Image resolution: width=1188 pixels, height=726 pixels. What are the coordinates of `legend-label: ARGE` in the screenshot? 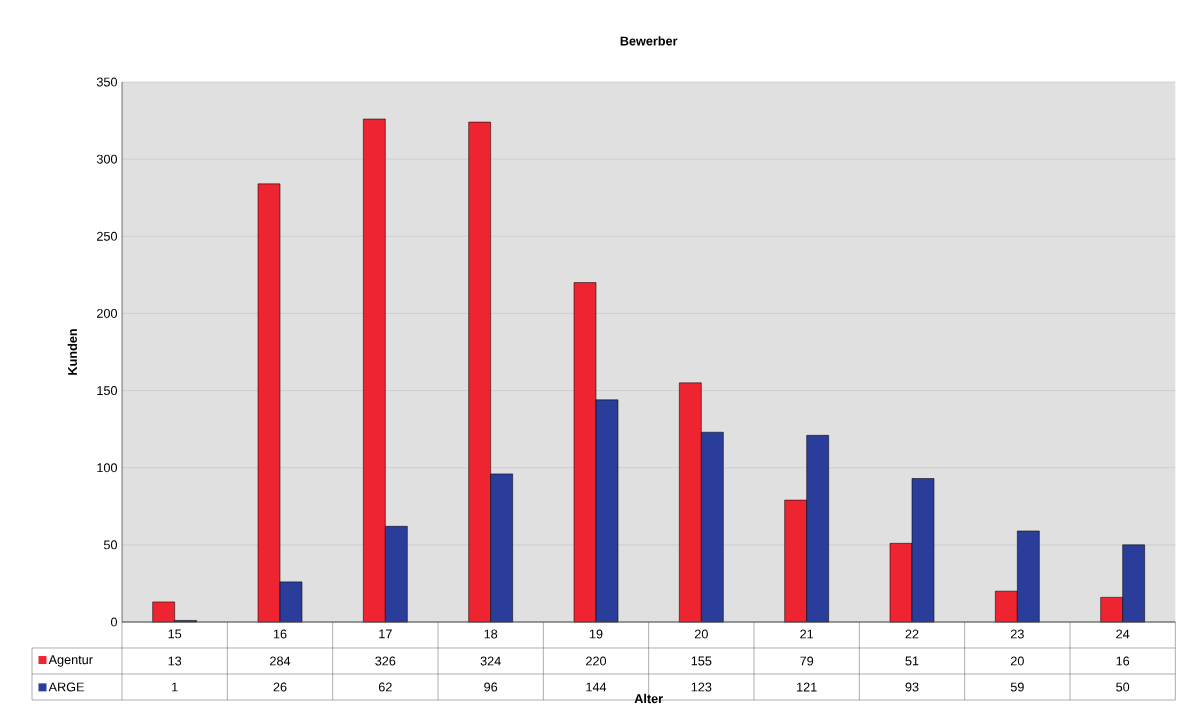 It's located at (66, 687).